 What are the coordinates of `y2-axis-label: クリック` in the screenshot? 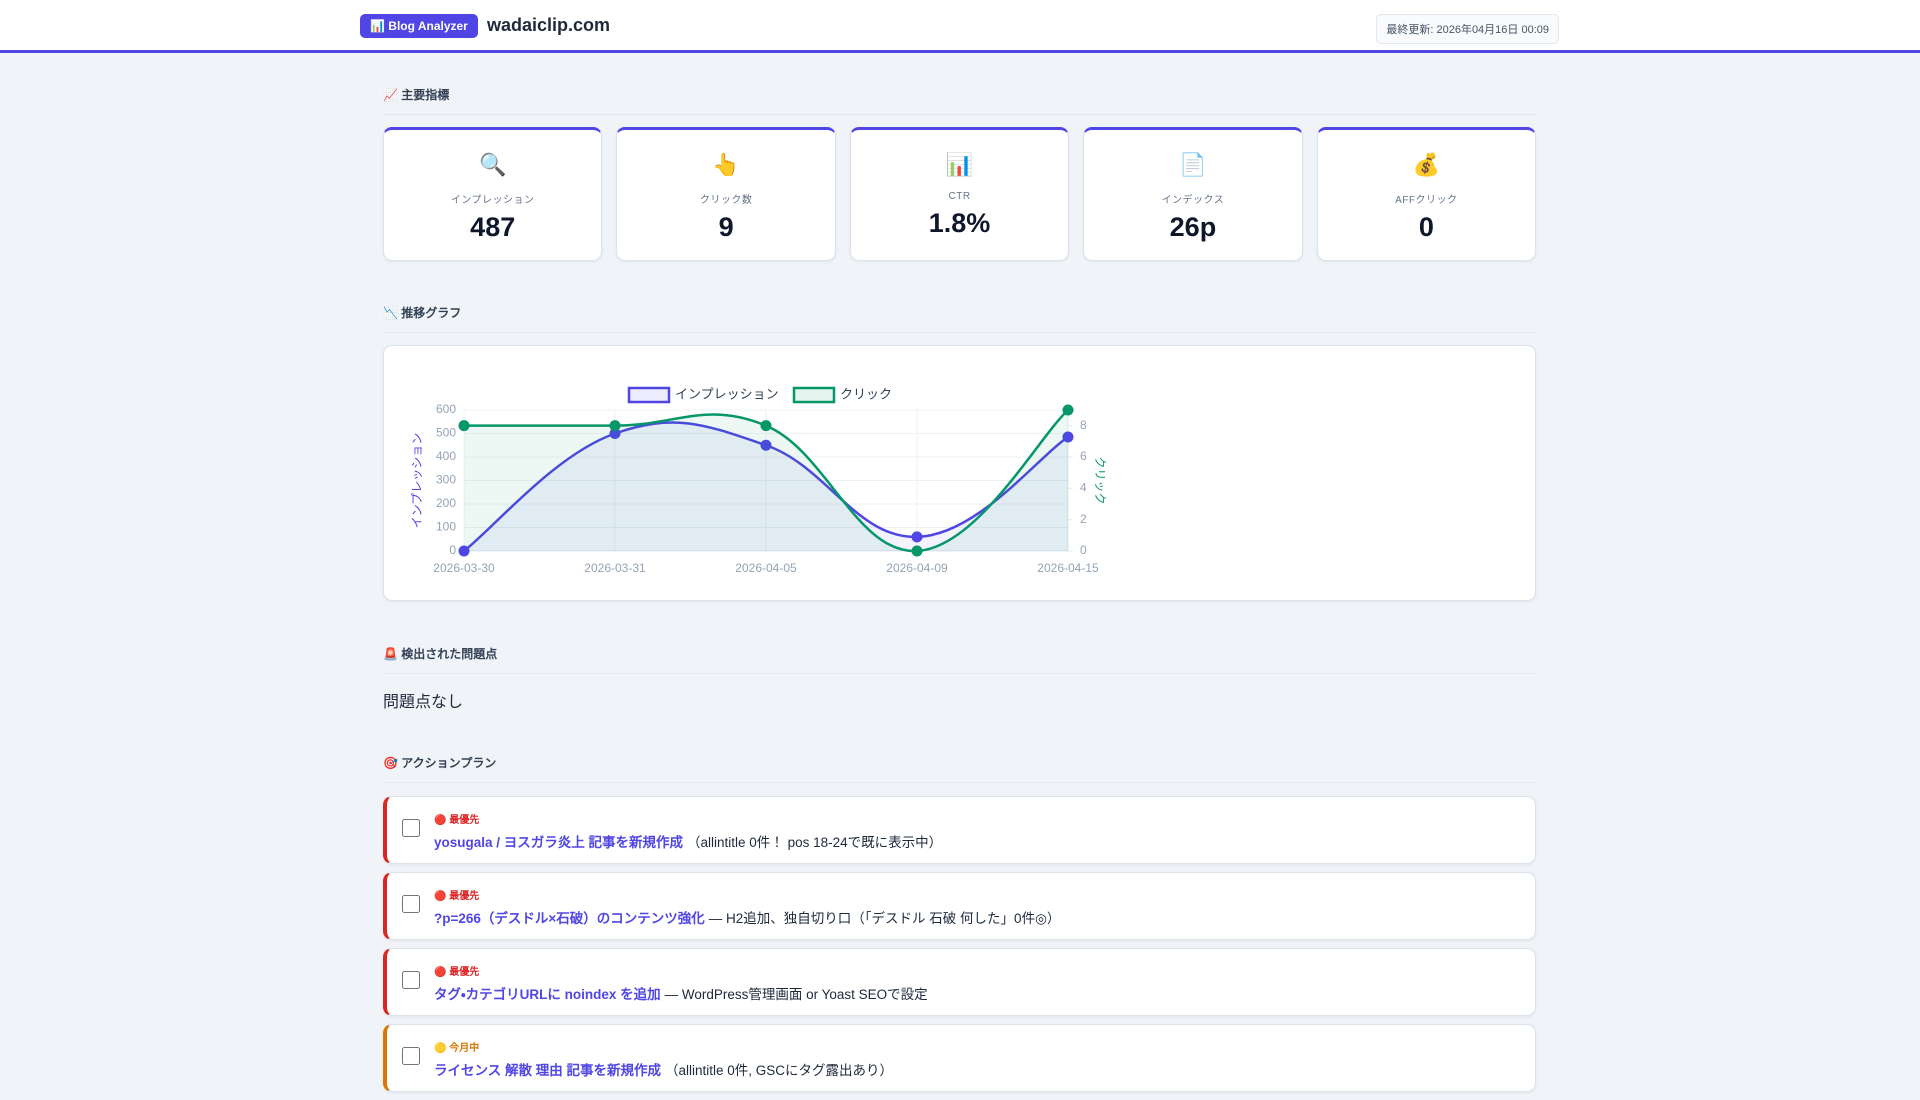 It's located at (1100, 480).